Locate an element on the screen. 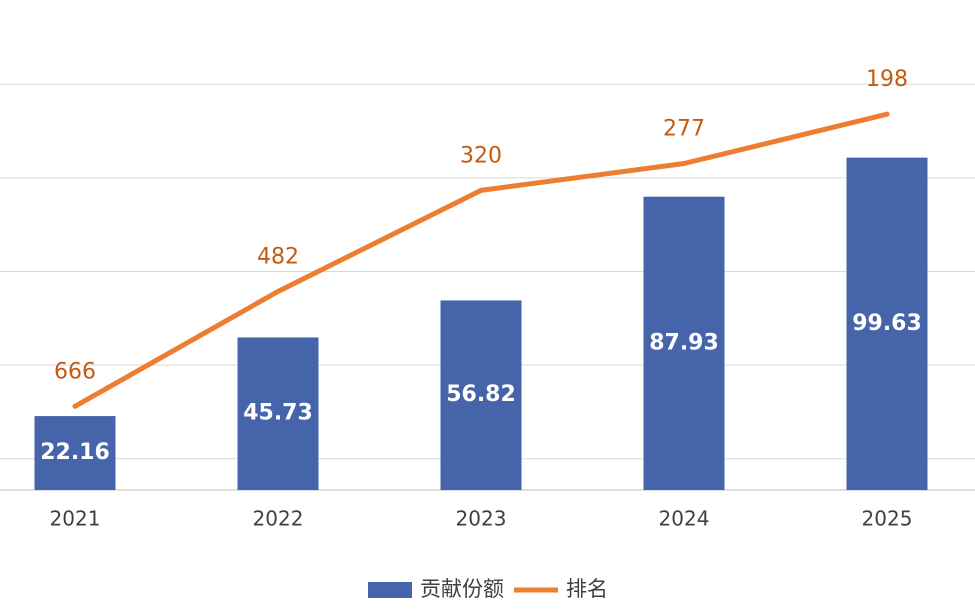  x-tick-label: 2025 is located at coordinates (887, 519).